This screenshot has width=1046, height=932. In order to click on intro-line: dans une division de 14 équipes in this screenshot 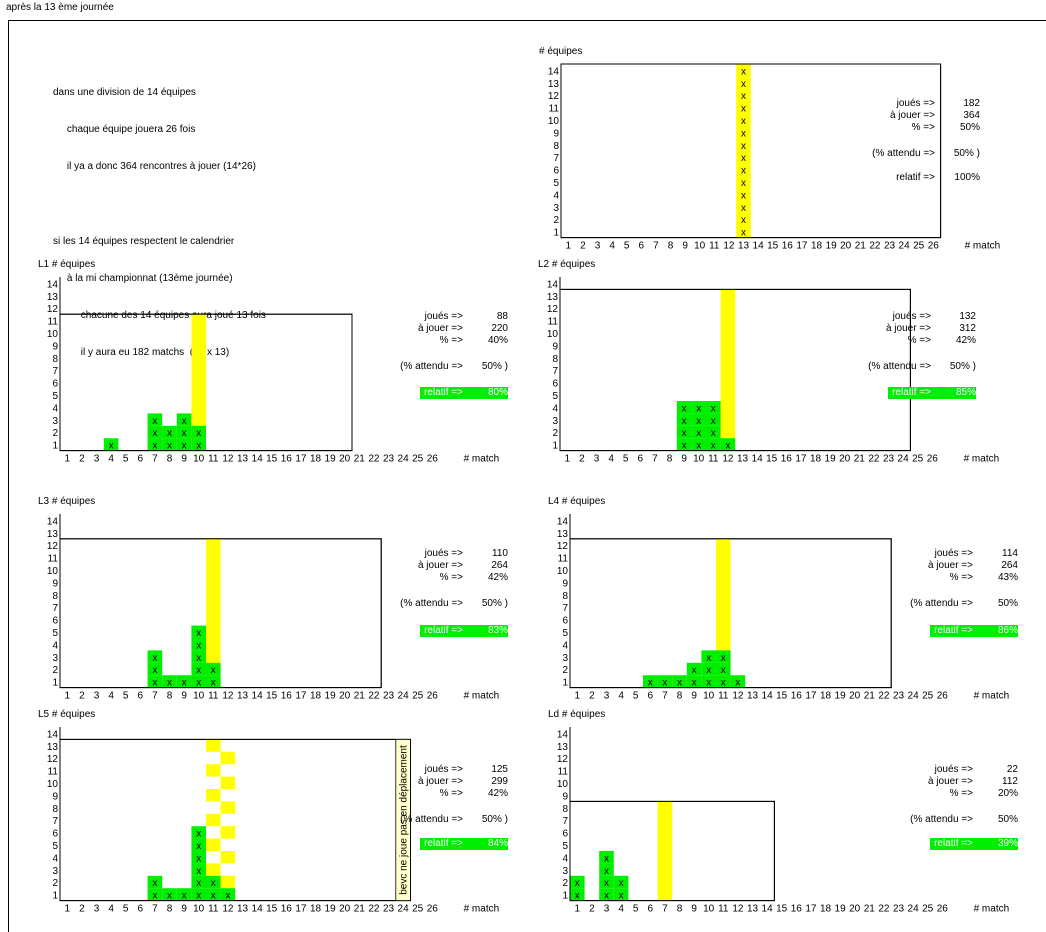, I will do `click(124, 92)`.